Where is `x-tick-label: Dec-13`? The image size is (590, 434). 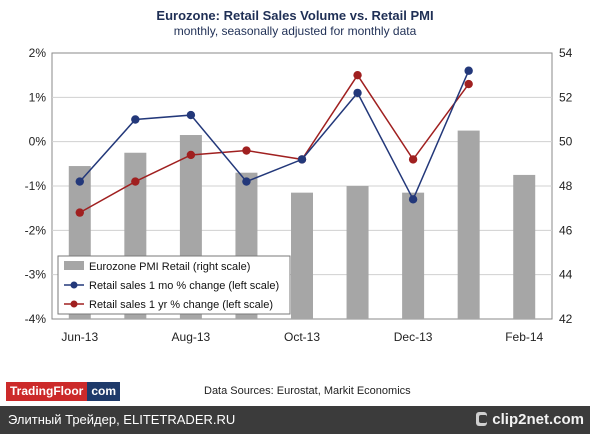 x-tick-label: Dec-13 is located at coordinates (413, 337).